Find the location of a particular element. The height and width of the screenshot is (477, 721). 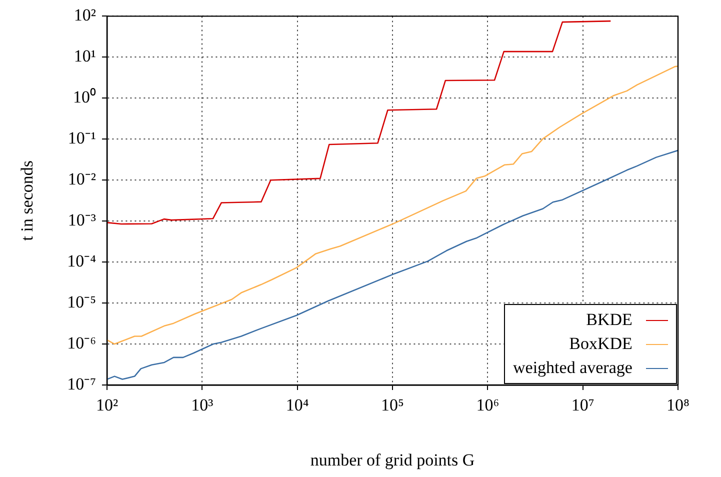

y-tick-label: 10⁻⁶ is located at coordinates (81, 342).